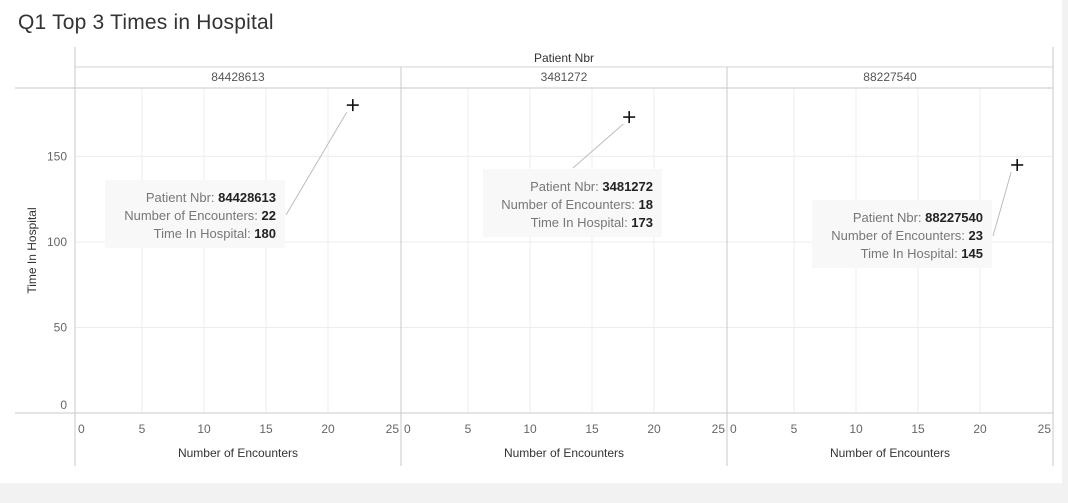  I want to click on annotation-row: Time In Hospital: 173, so click(592, 222).